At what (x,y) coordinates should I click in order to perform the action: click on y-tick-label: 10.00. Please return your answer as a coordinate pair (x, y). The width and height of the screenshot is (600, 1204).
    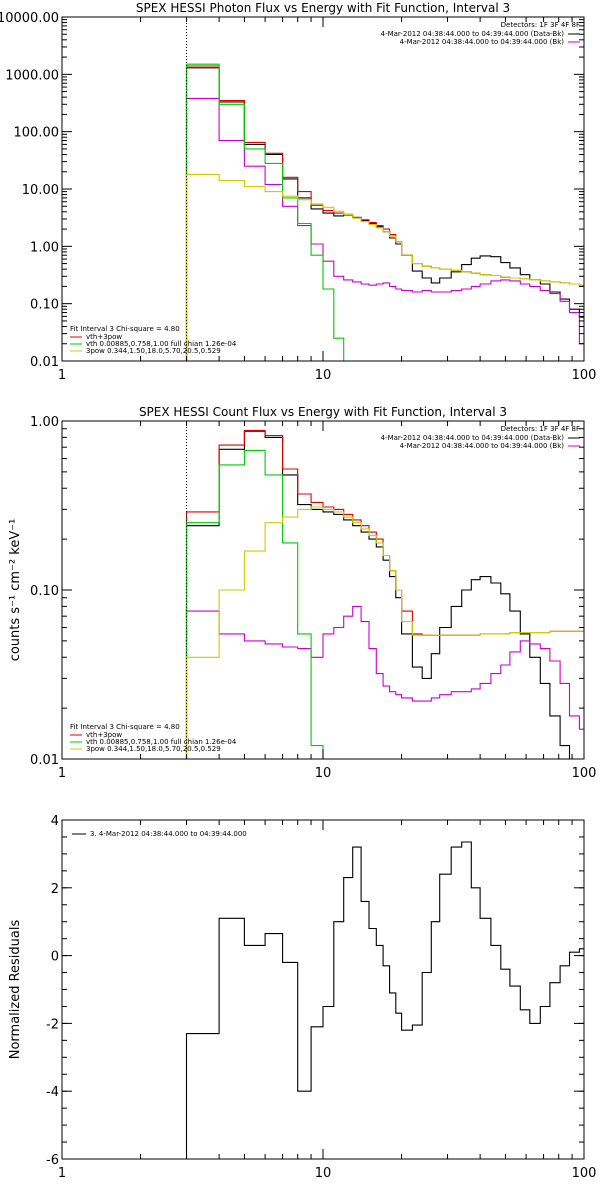
    Looking at the image, I should click on (40, 190).